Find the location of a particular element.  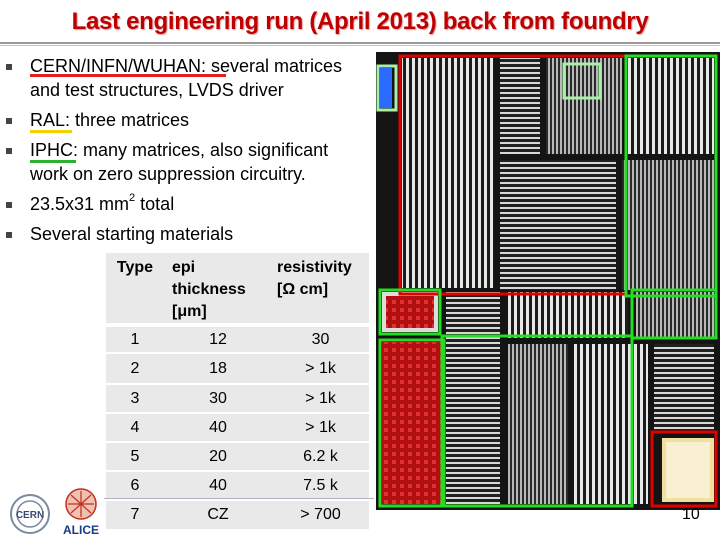

table-row: 6 40 7.5 k is located at coordinates (237, 485).